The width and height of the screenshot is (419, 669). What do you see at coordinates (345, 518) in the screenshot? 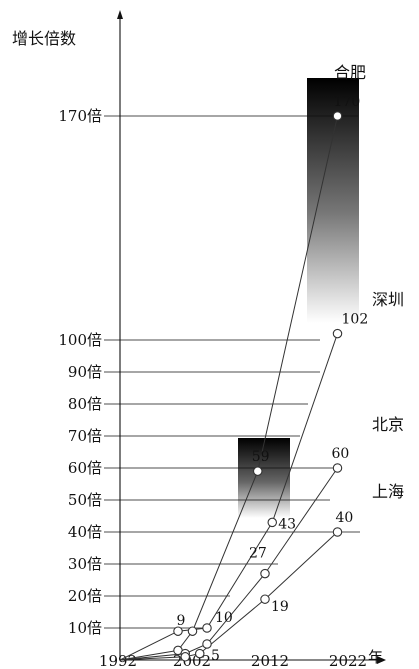
I see `data-label: 40` at bounding box center [345, 518].